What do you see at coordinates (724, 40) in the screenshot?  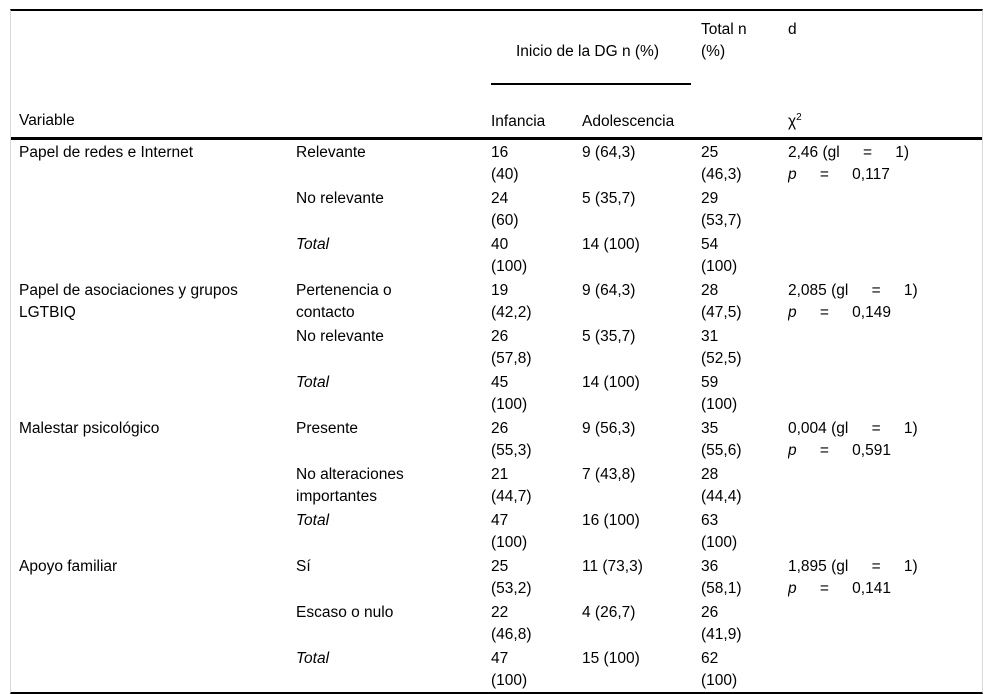 I see `column-header-total: Total n (%)` at bounding box center [724, 40].